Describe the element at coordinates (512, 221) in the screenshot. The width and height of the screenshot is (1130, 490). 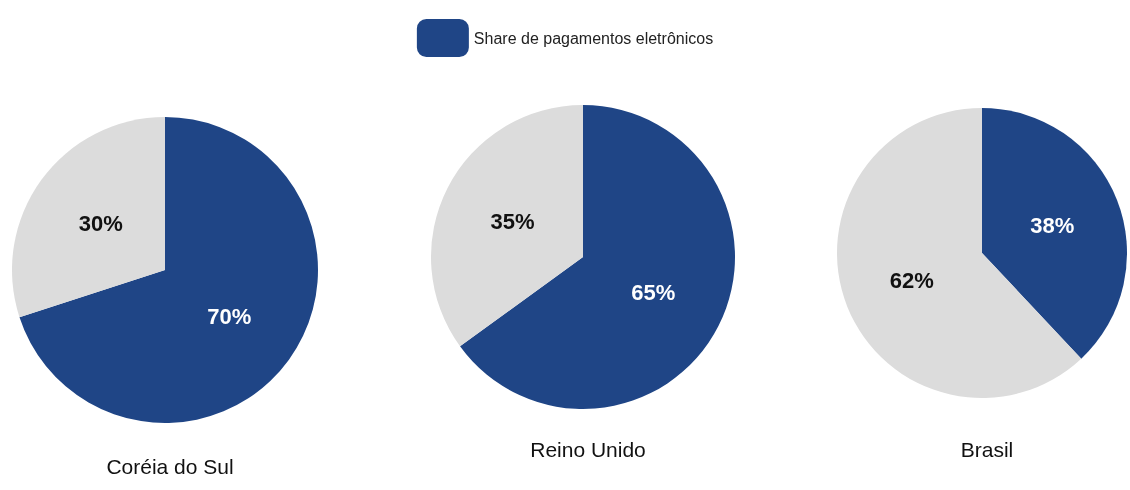
I see `data-label: 35%` at that location.